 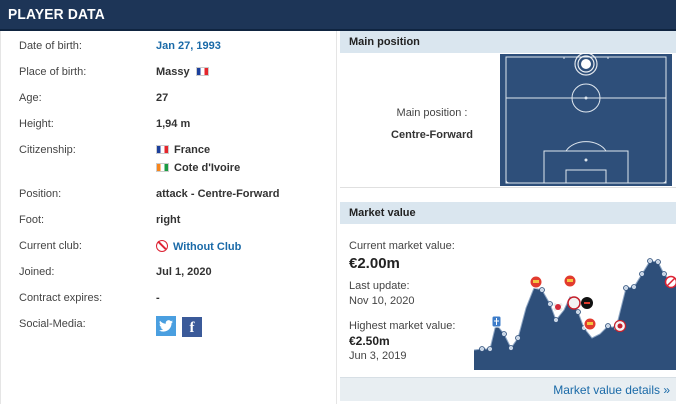 What do you see at coordinates (432, 135) in the screenshot?
I see `main-position-value: Centre-Forward` at bounding box center [432, 135].